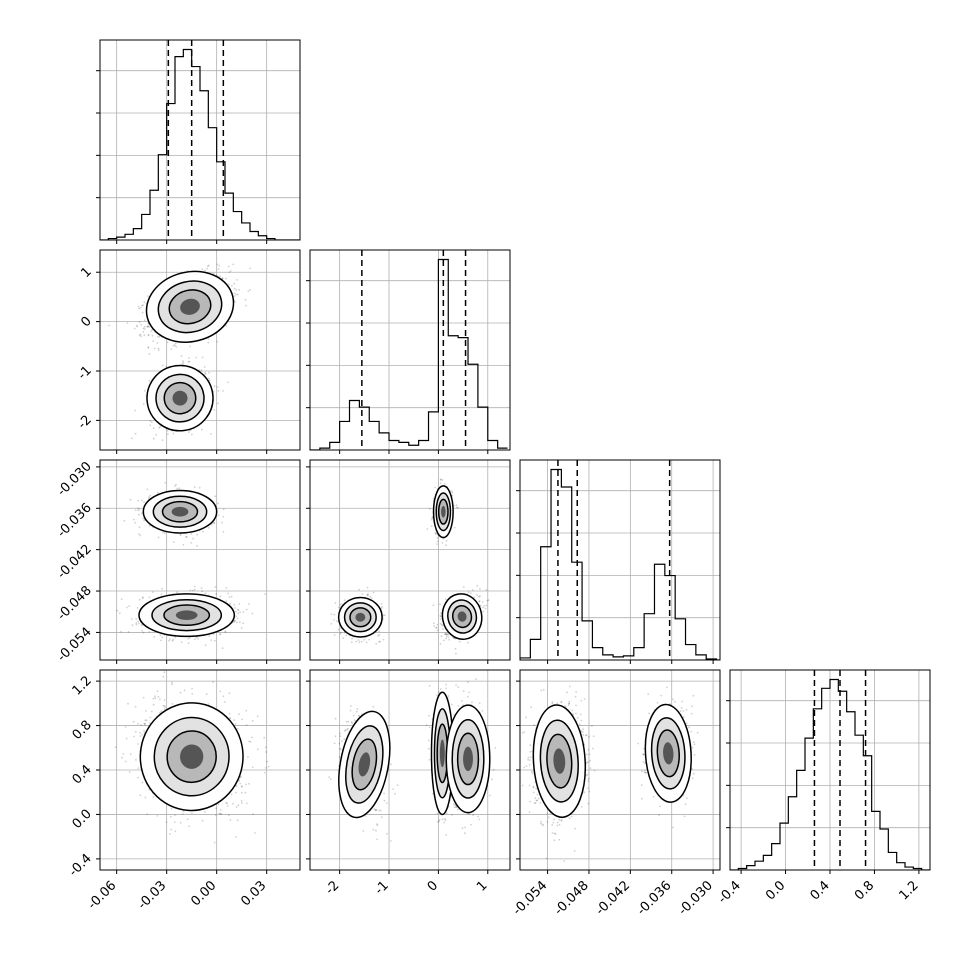 The width and height of the screenshot is (970, 970). I want to click on y-tick-label: -0.036, so click(75, 520).